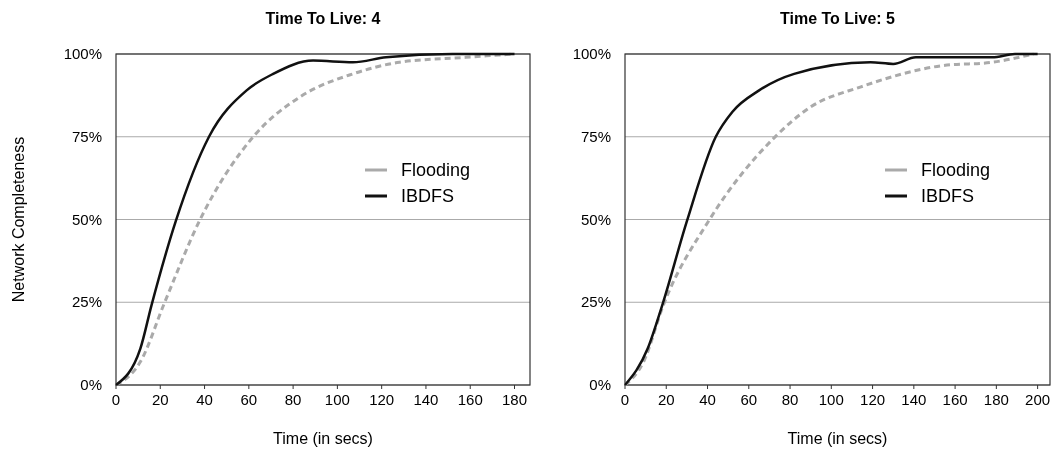  What do you see at coordinates (18, 219) in the screenshot?
I see `y-axis-title: Network Completeness` at bounding box center [18, 219].